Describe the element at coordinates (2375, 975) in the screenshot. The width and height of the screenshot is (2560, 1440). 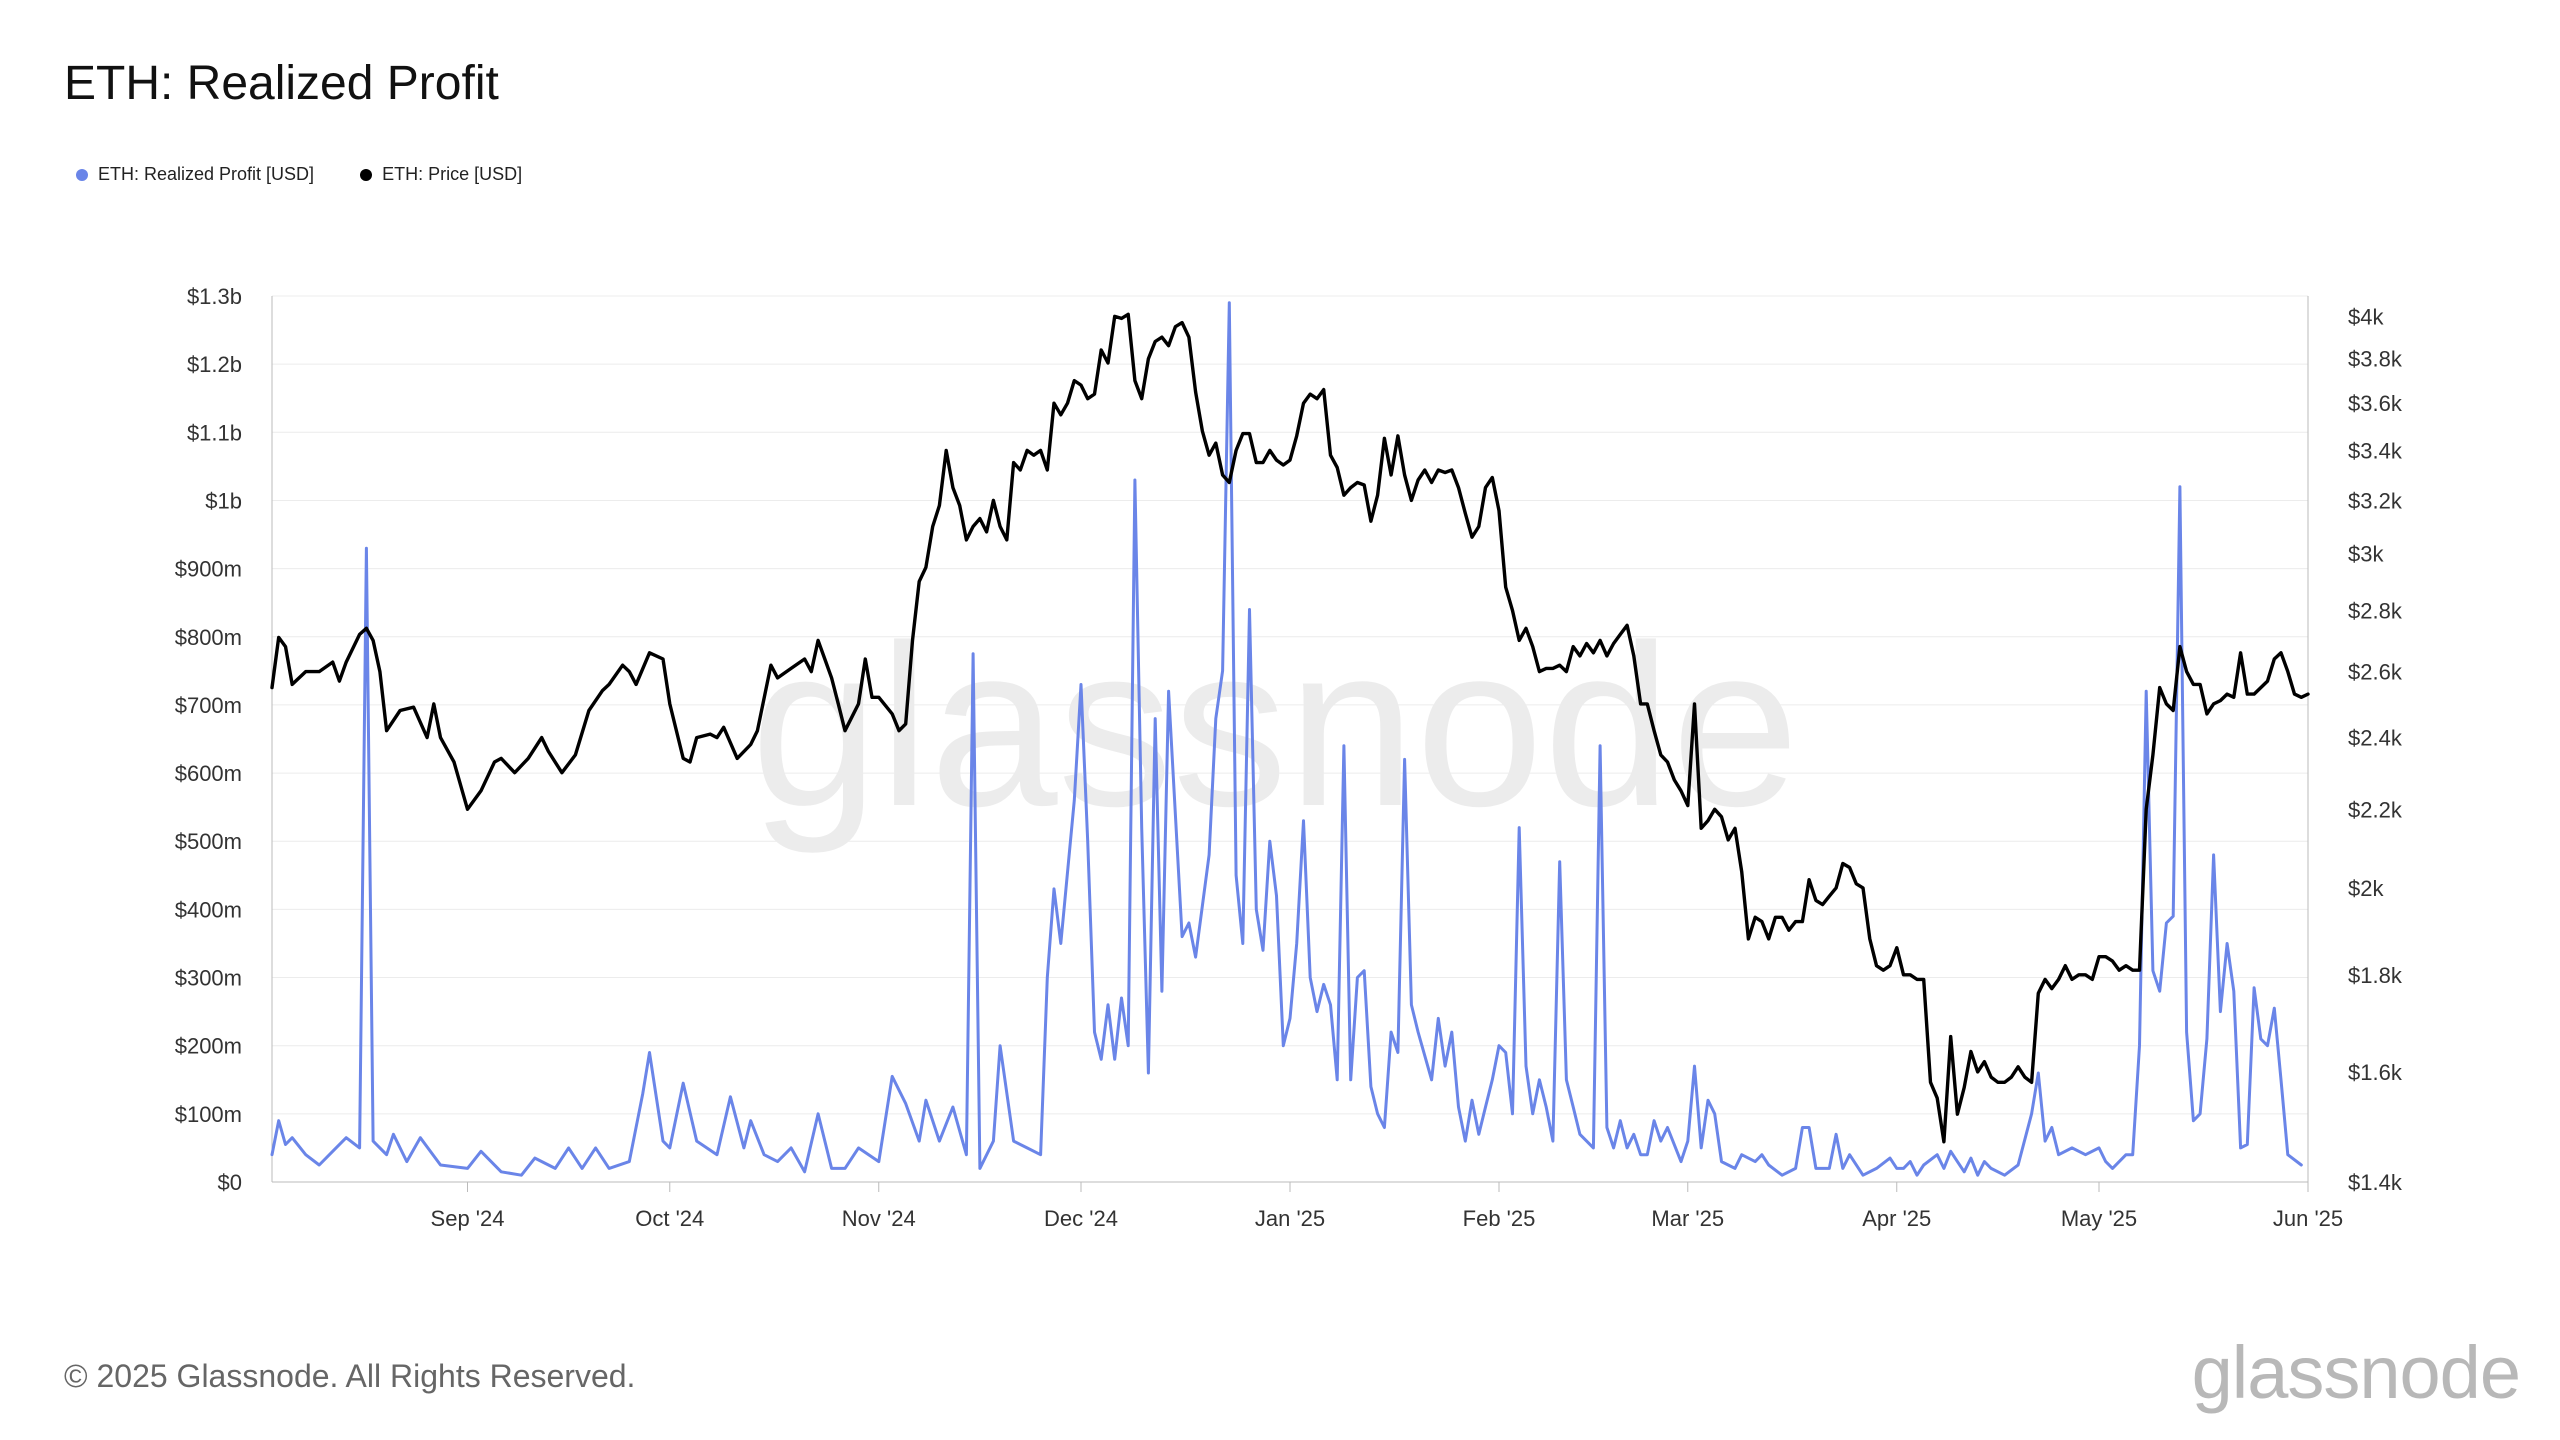
I see `y-right-tick-label: $1.8k` at that location.